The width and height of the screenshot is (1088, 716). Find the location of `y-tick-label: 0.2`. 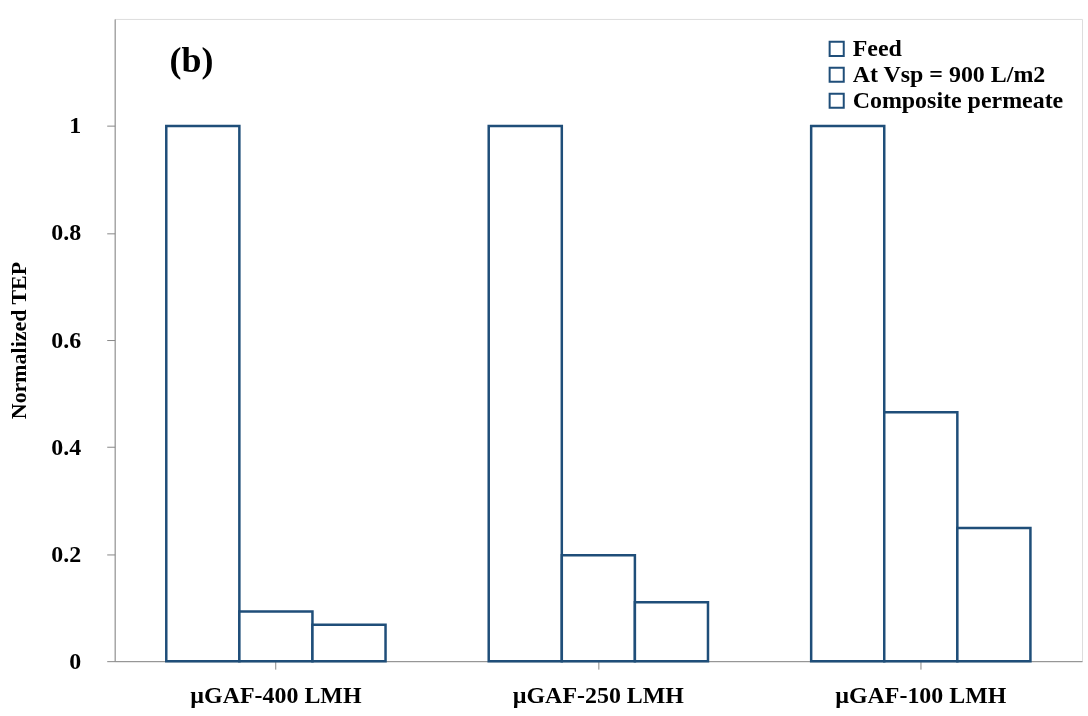

y-tick-label: 0.2 is located at coordinates (66, 553).